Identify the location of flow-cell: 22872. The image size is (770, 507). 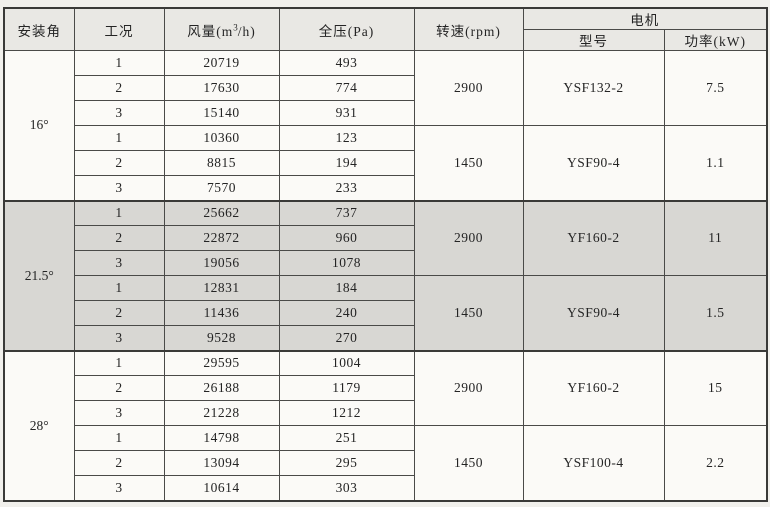
(221, 238).